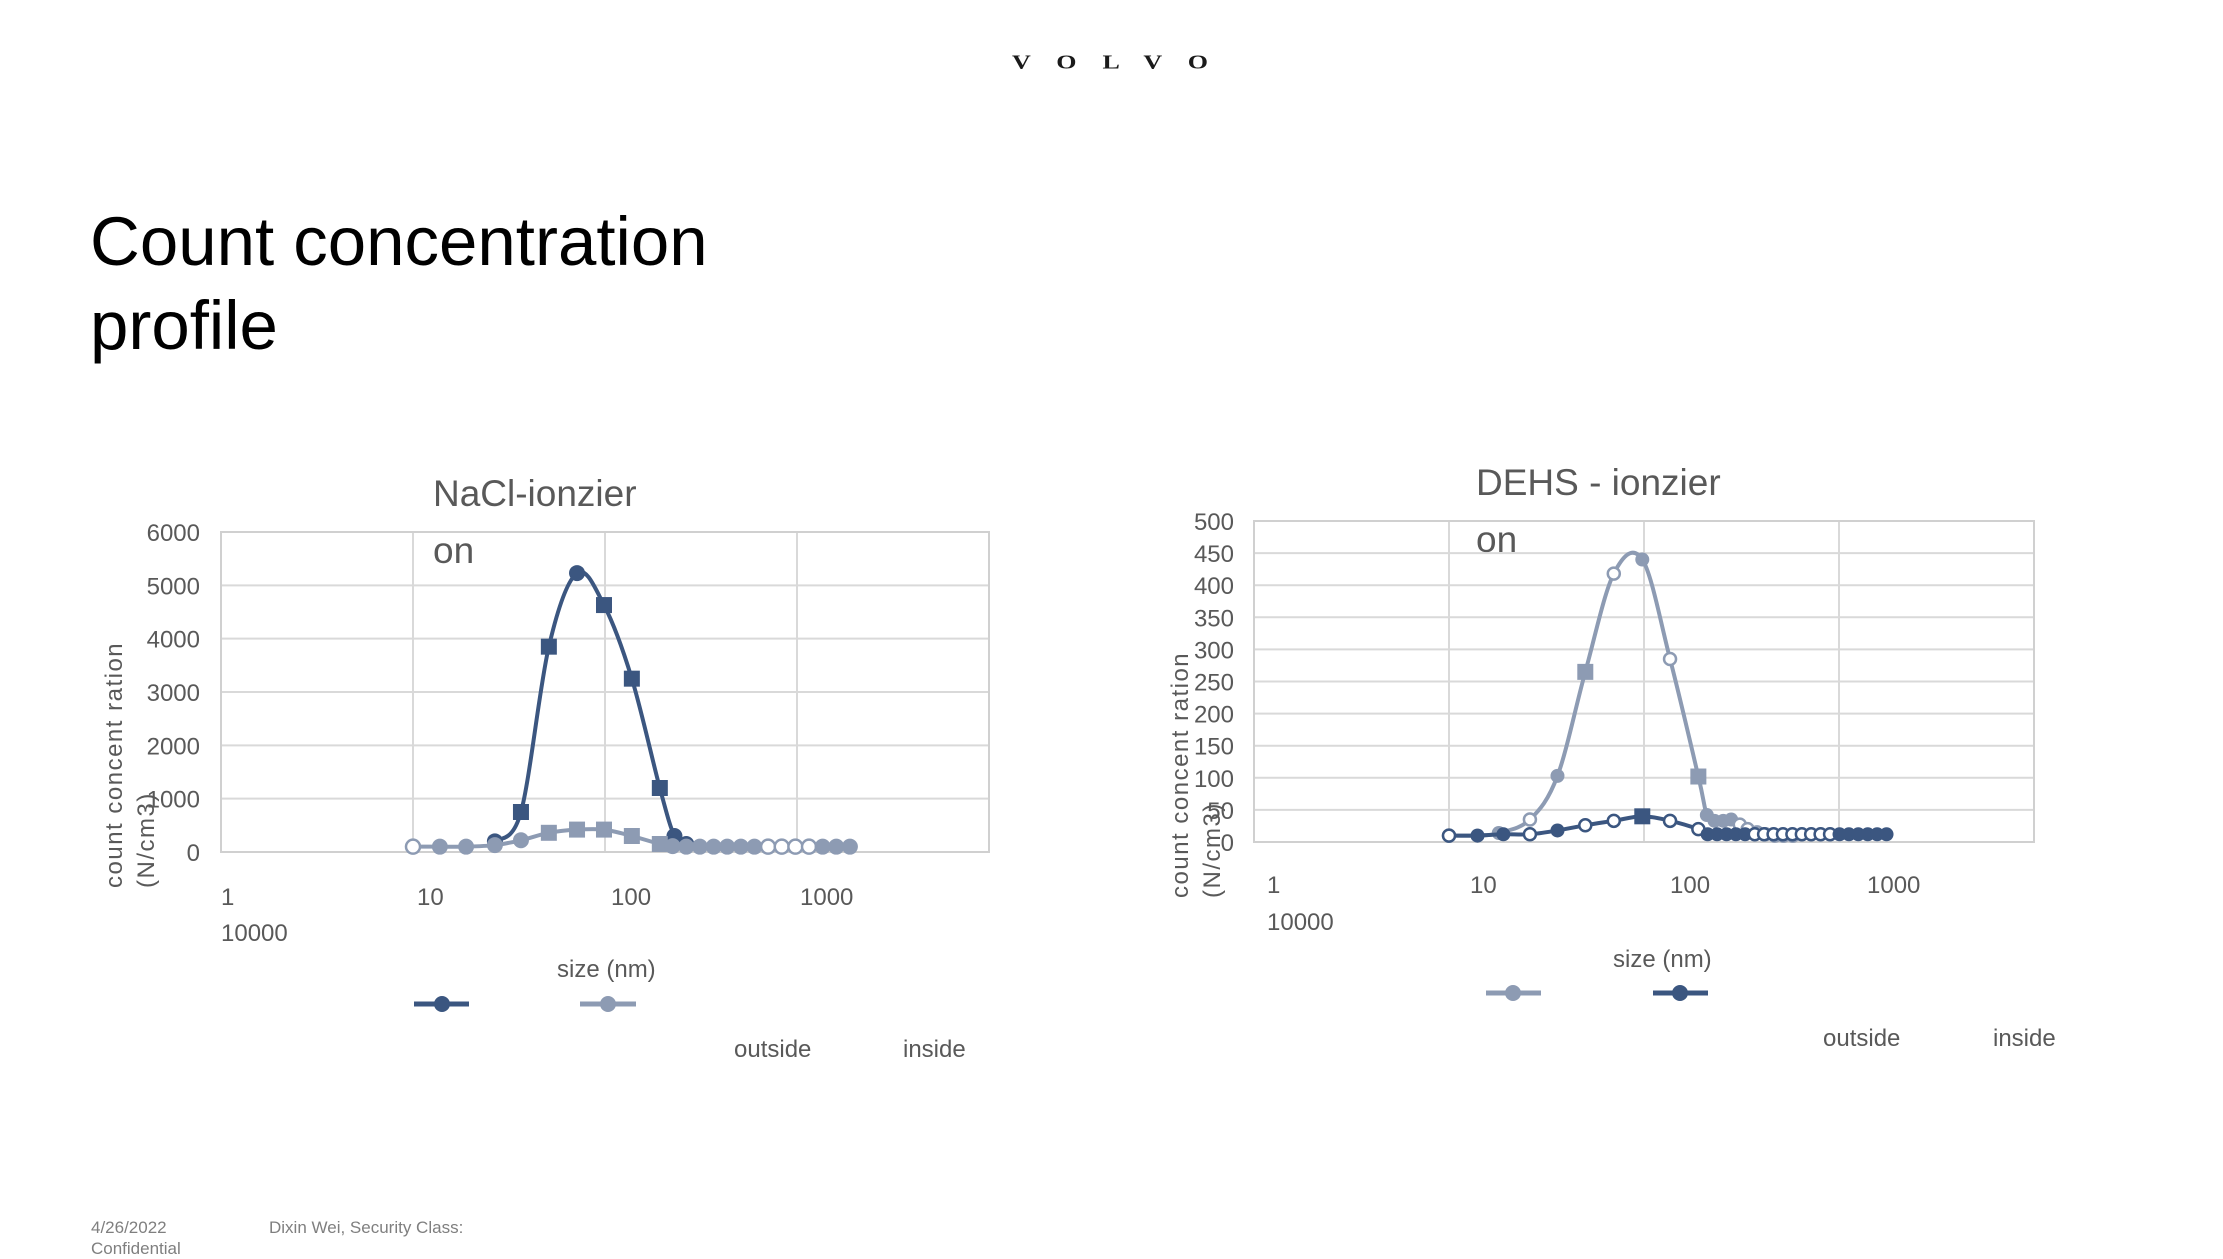 The width and height of the screenshot is (2223, 1259). Describe the element at coordinates (1214, 586) in the screenshot. I see `y-tick-label: 400` at that location.